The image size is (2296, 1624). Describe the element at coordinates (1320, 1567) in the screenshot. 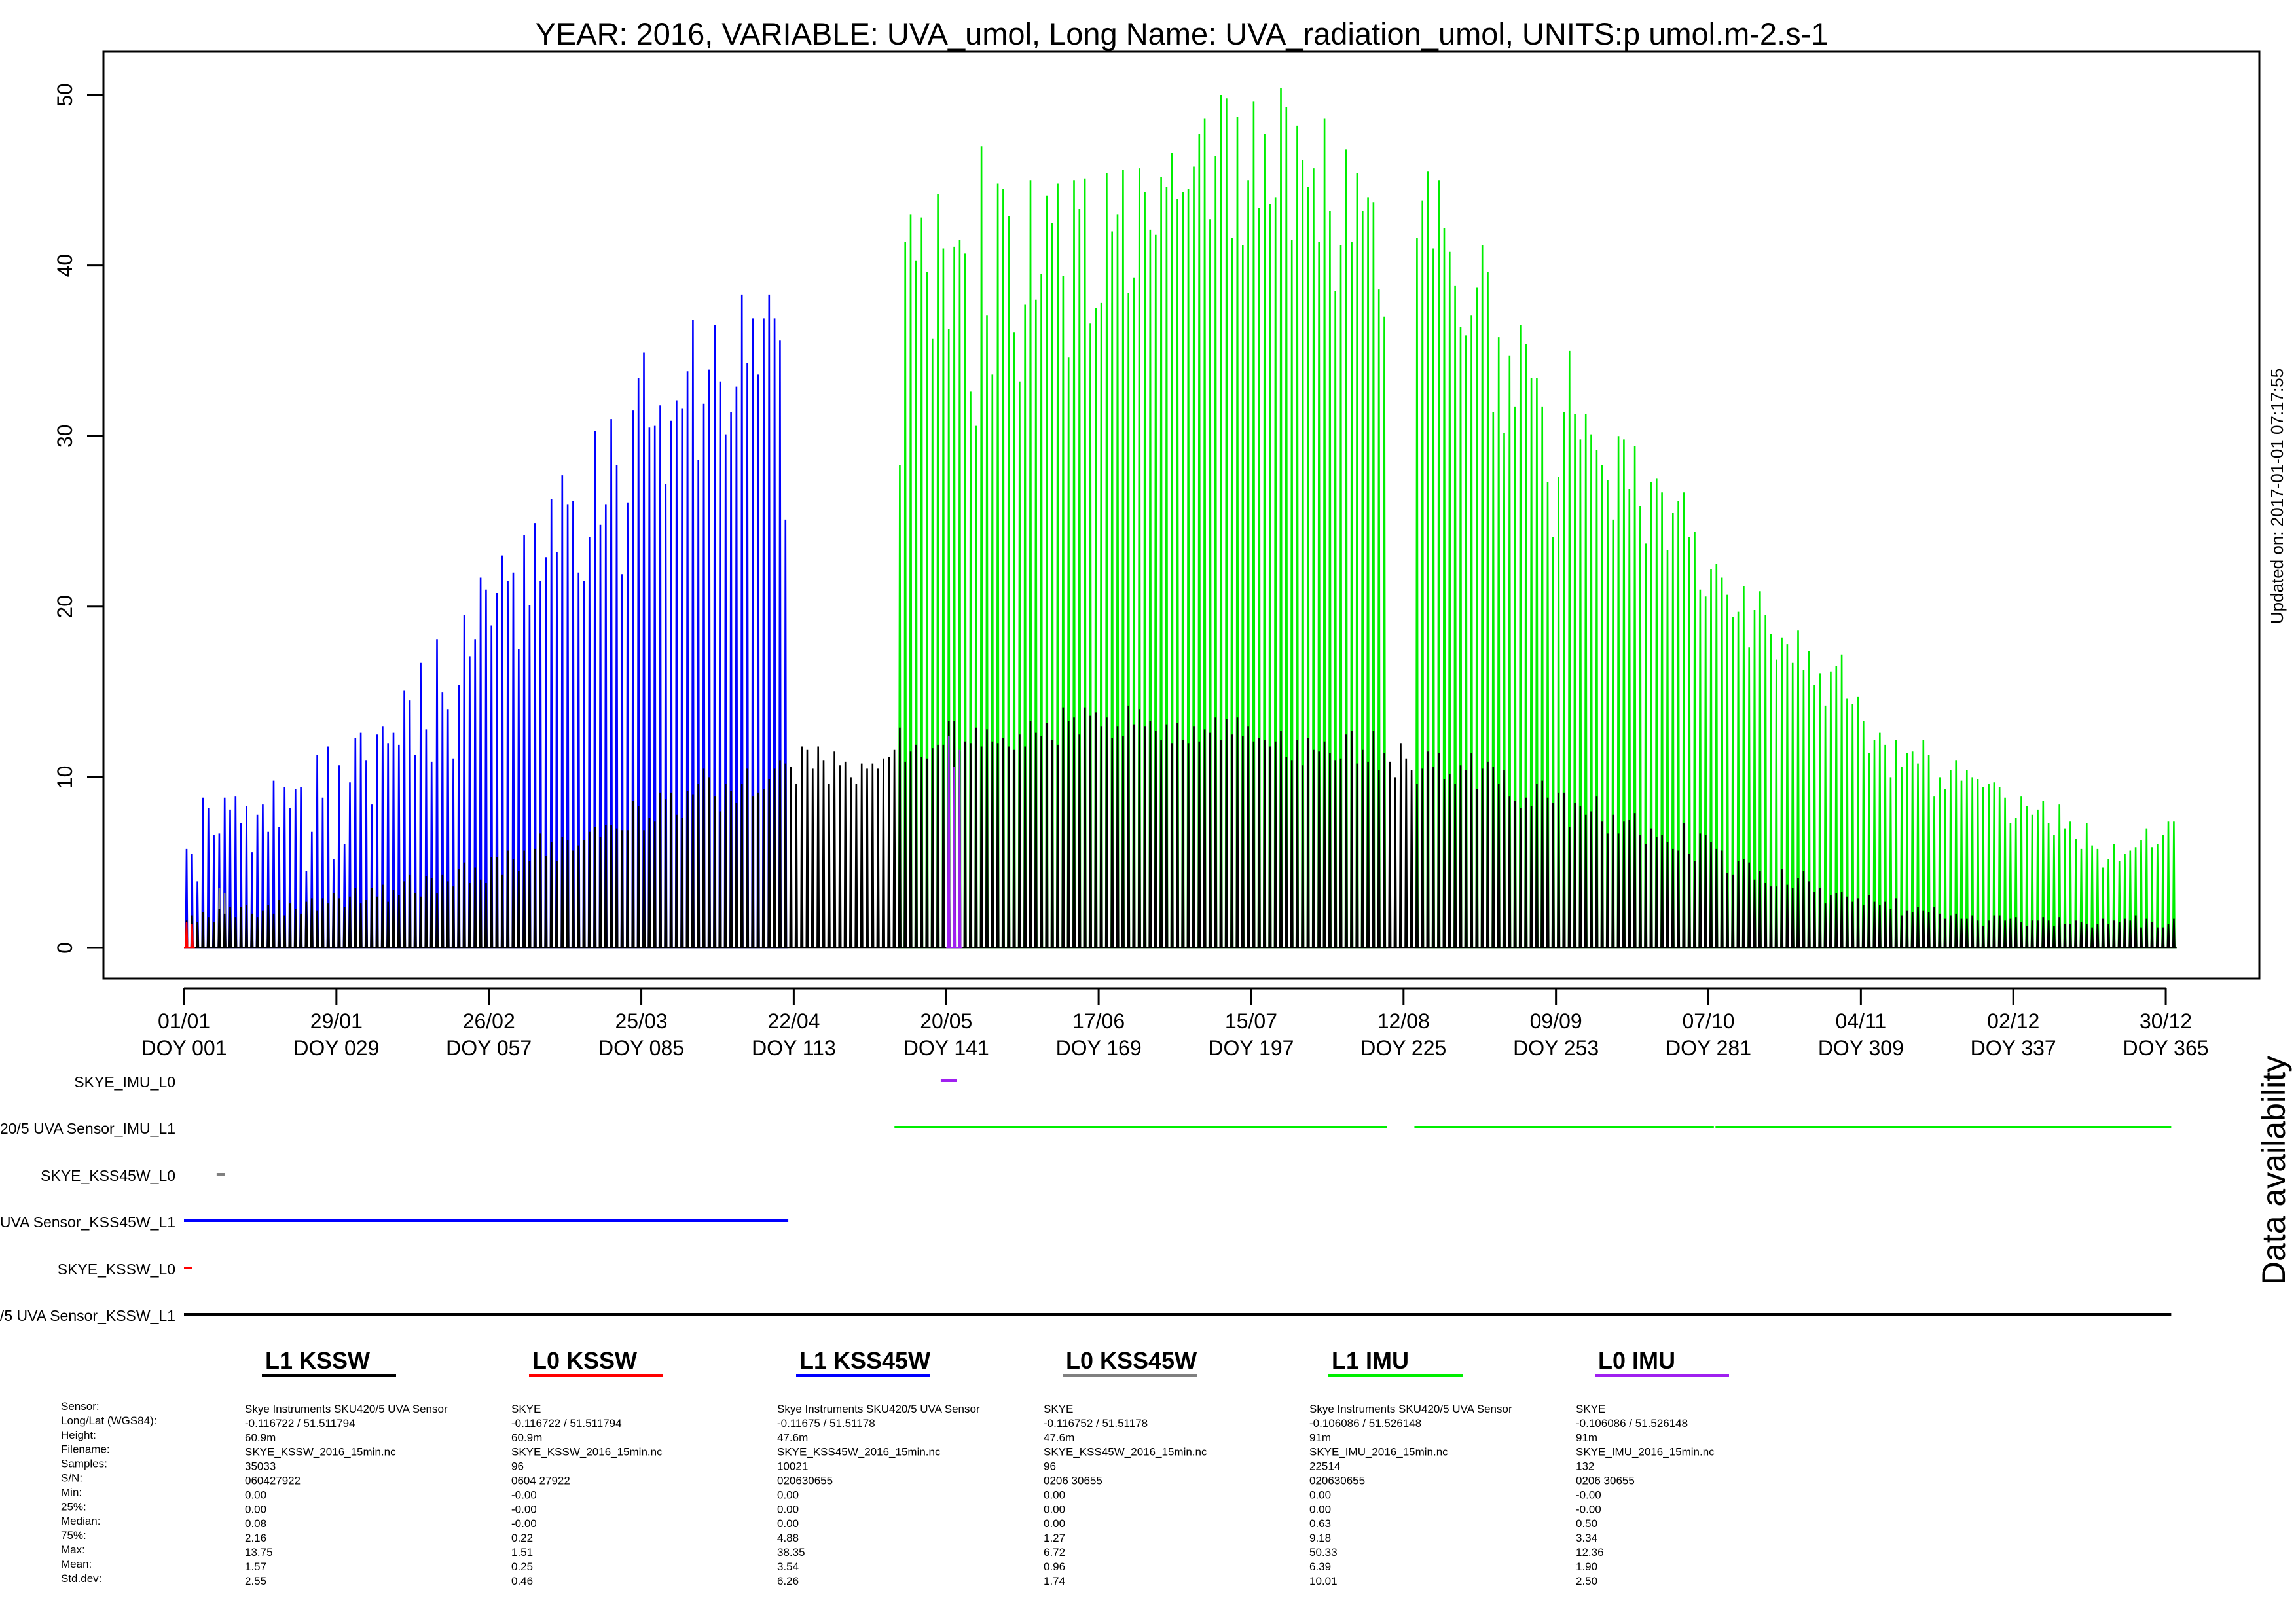

I see `stats-cell: 6.39` at that location.